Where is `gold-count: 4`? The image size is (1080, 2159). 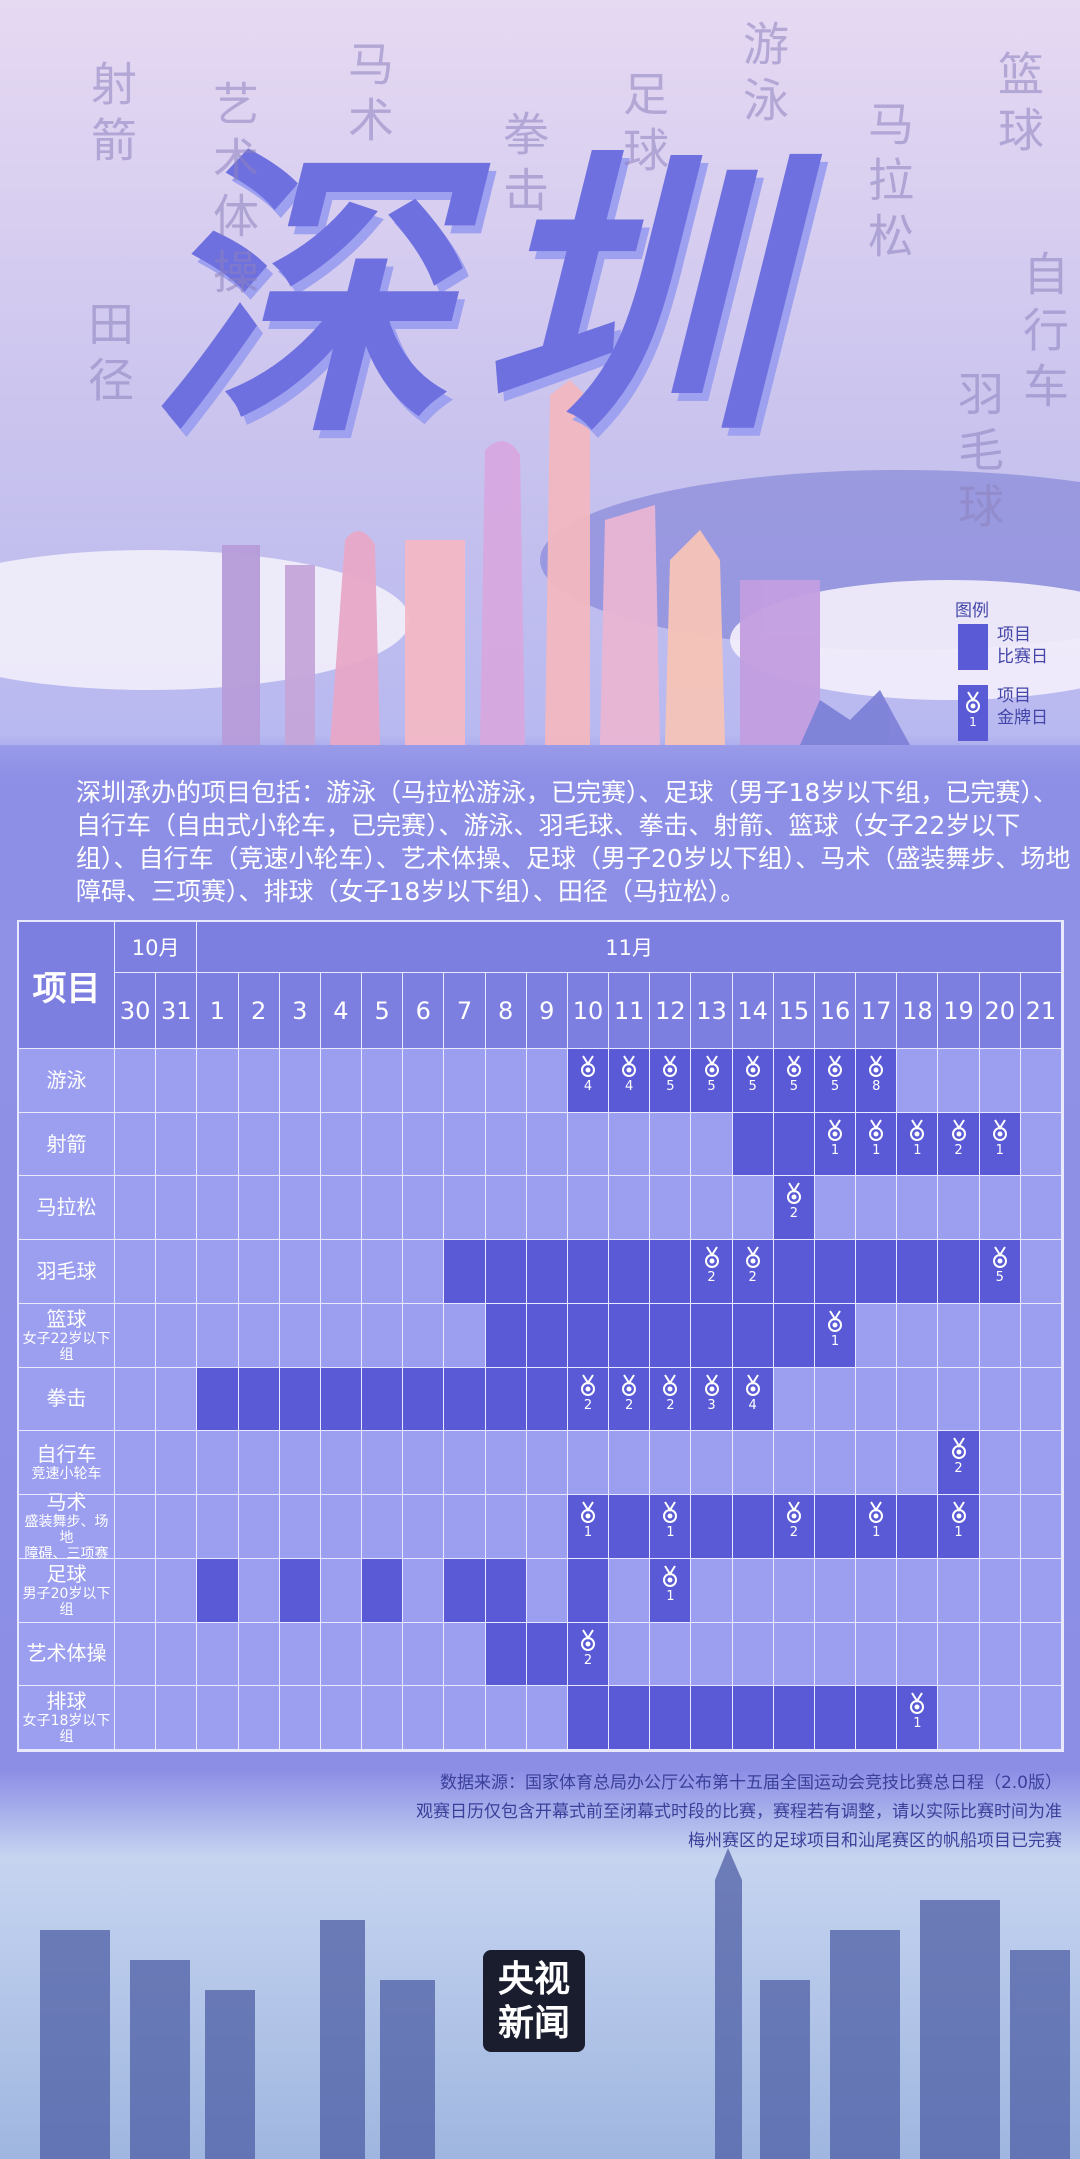 gold-count: 4 is located at coordinates (629, 1086).